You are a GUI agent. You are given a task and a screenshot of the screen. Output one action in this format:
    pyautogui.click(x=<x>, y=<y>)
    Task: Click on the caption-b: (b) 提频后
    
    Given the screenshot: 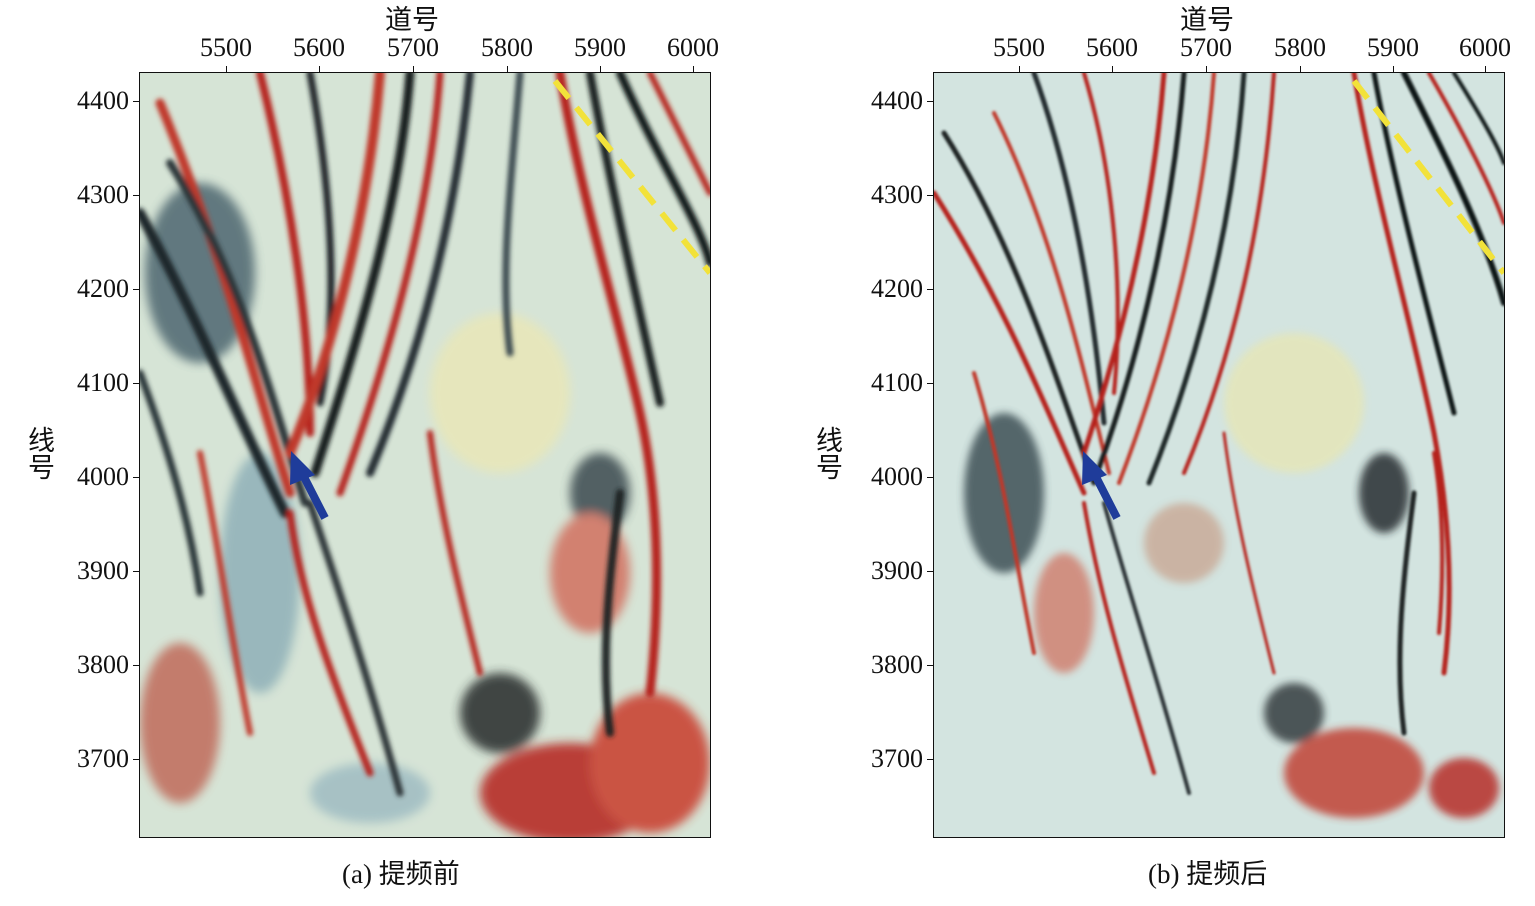 What is the action you would take?
    pyautogui.click(x=1208, y=874)
    